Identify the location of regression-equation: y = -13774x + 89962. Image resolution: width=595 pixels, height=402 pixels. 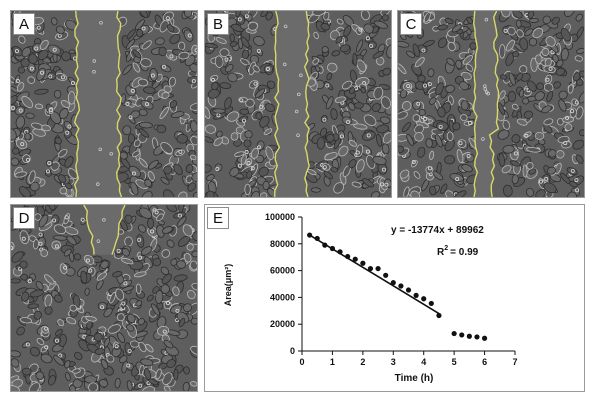
(437, 230).